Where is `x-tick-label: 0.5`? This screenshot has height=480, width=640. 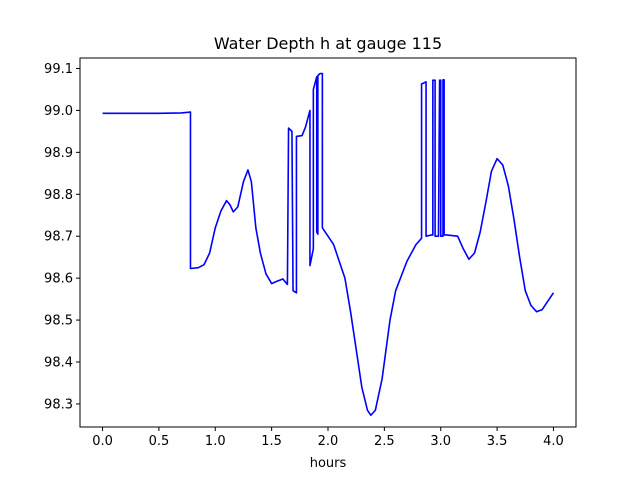 x-tick-label: 0.5 is located at coordinates (159, 441).